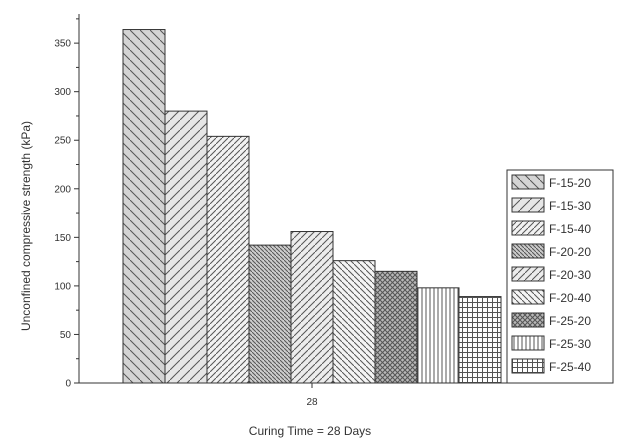  I want to click on x-axis: 28, so click(317, 395).